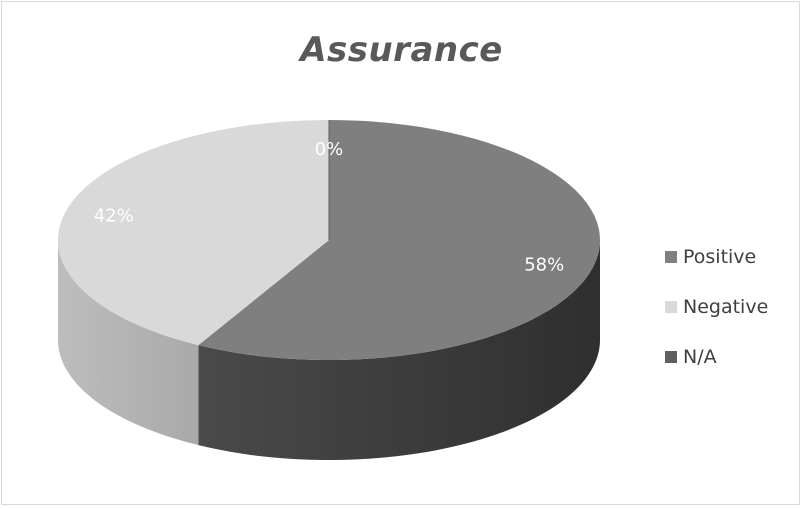 The image size is (803, 508). I want to click on legend: Positive Negative N/A, so click(716, 307).